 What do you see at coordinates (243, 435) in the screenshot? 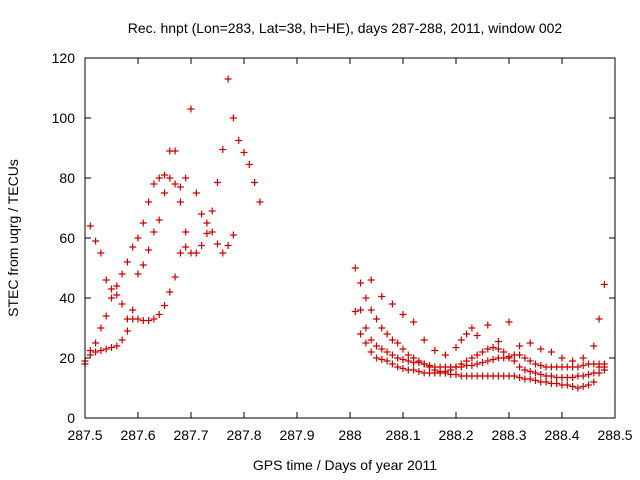
I see `x-tick-label: 287.8` at bounding box center [243, 435].